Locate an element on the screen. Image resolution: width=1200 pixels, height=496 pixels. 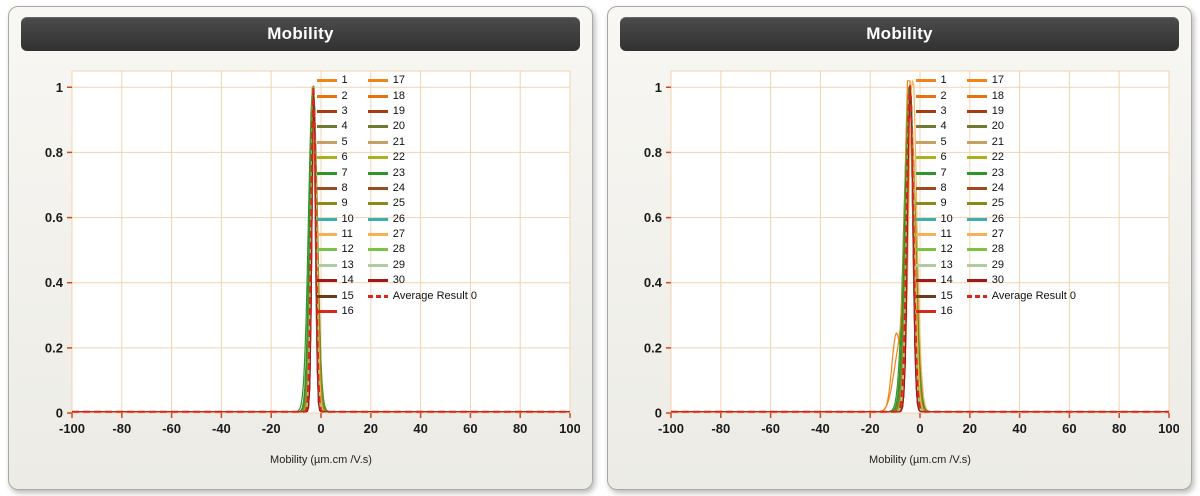
legend-label: 16 is located at coordinates (946, 311).